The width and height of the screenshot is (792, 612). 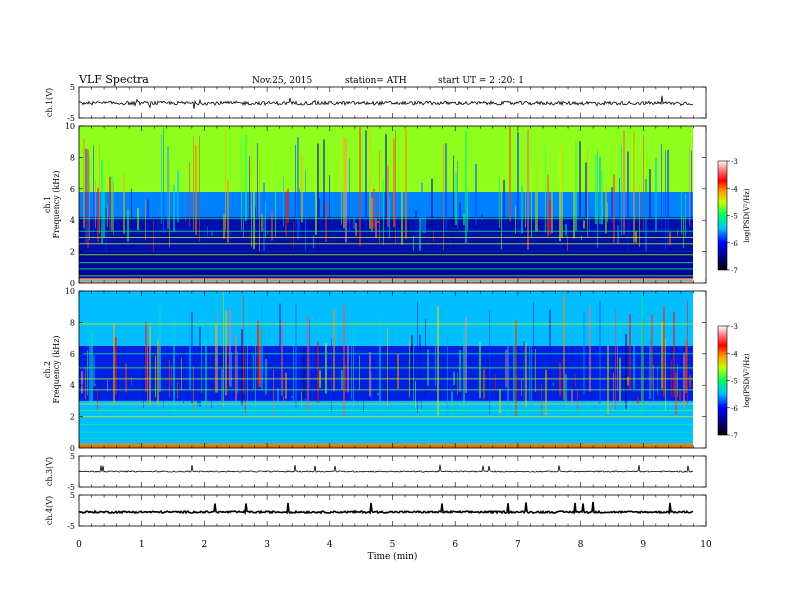 I want to click on y-tick-label: 2, so click(x=72, y=252).